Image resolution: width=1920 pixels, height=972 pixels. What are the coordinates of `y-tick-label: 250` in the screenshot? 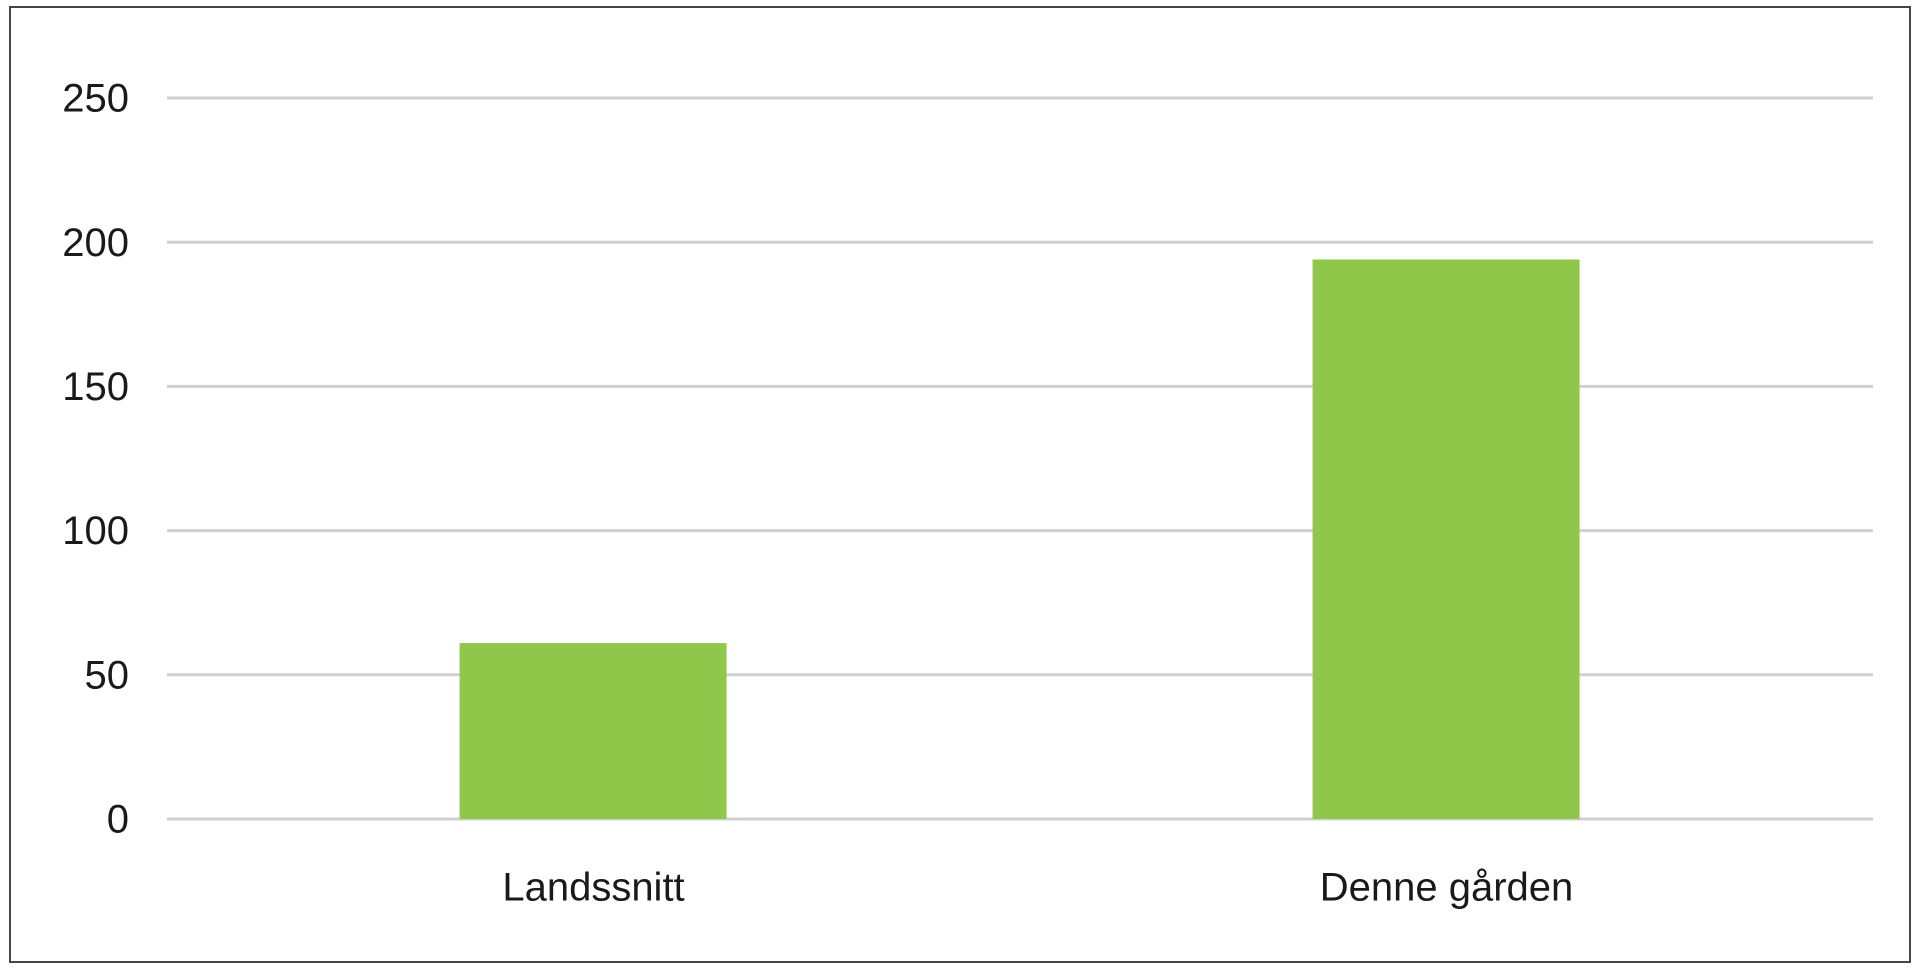 It's located at (95, 99).